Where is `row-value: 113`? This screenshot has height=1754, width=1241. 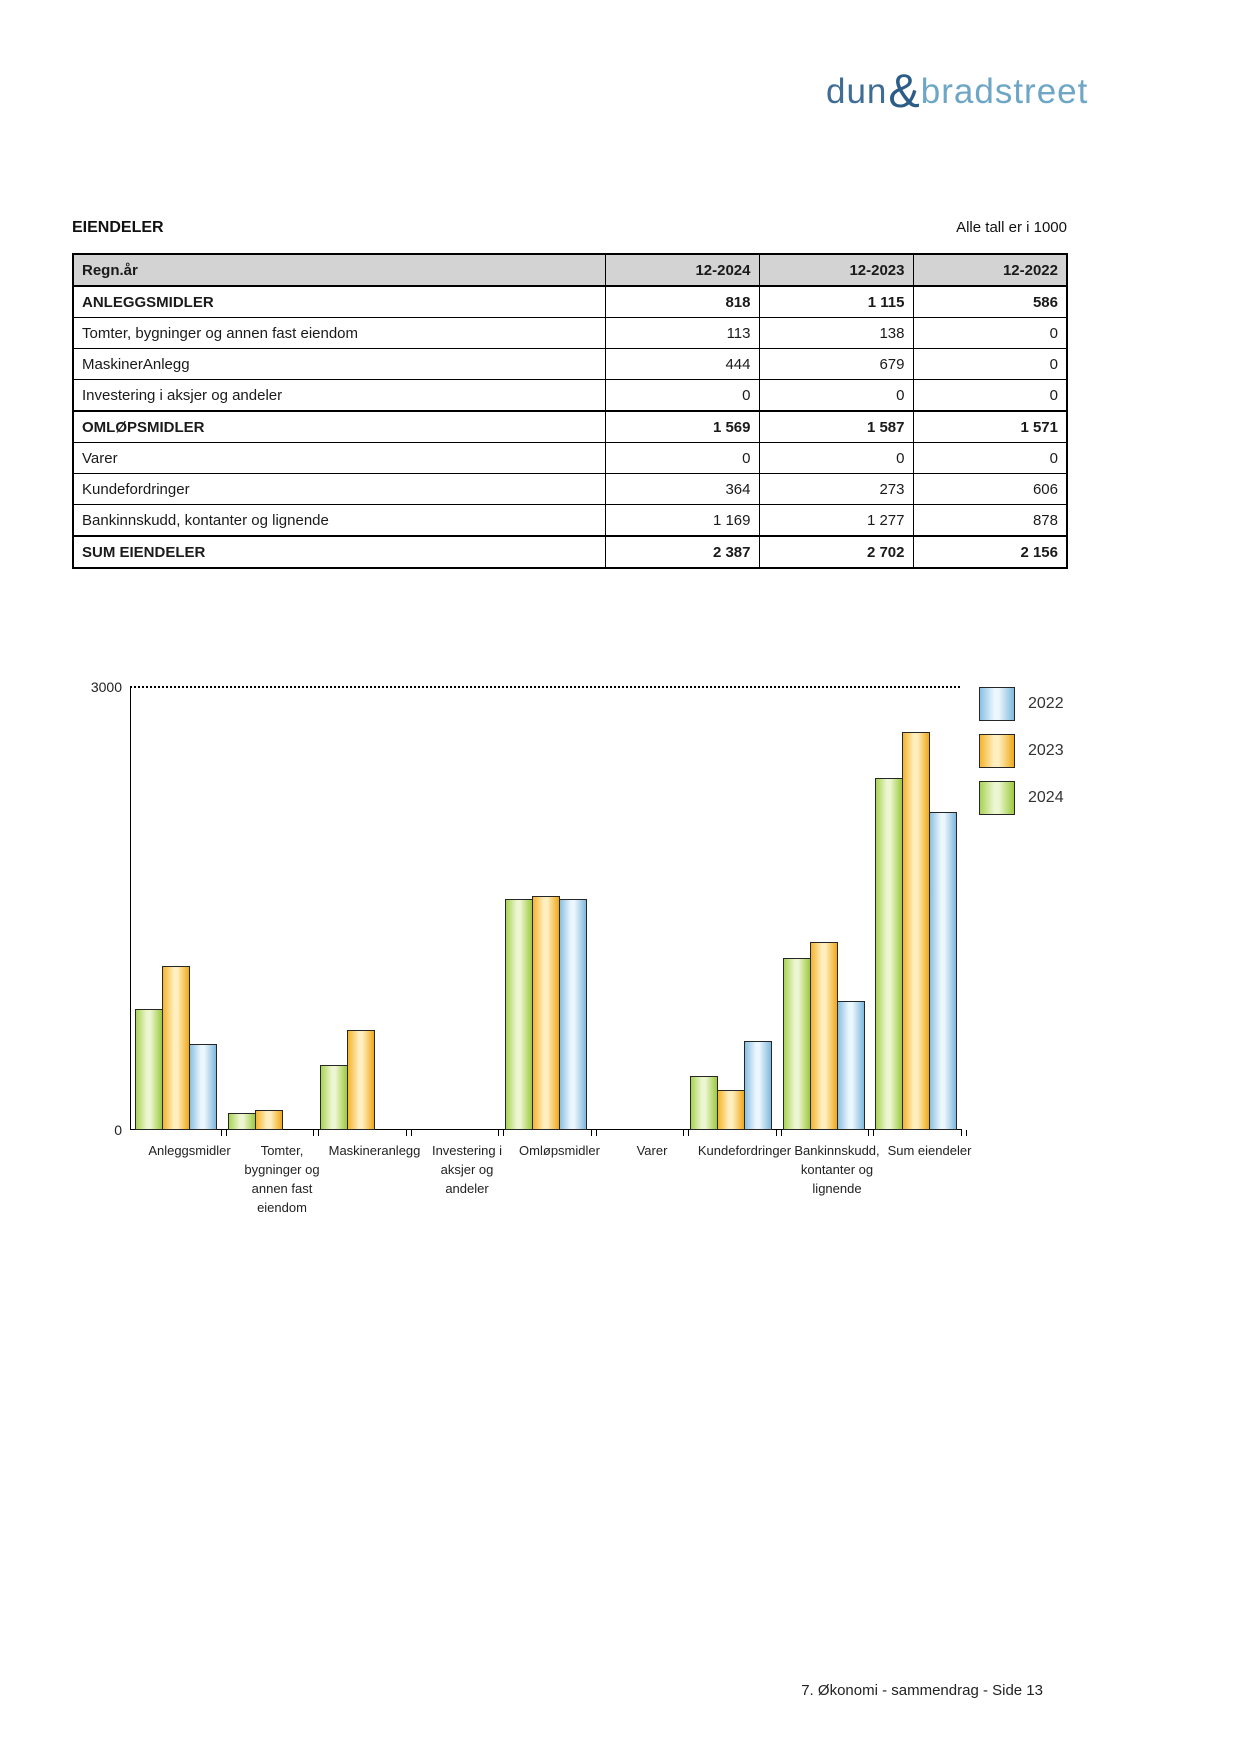
row-value: 113 is located at coordinates (682, 333).